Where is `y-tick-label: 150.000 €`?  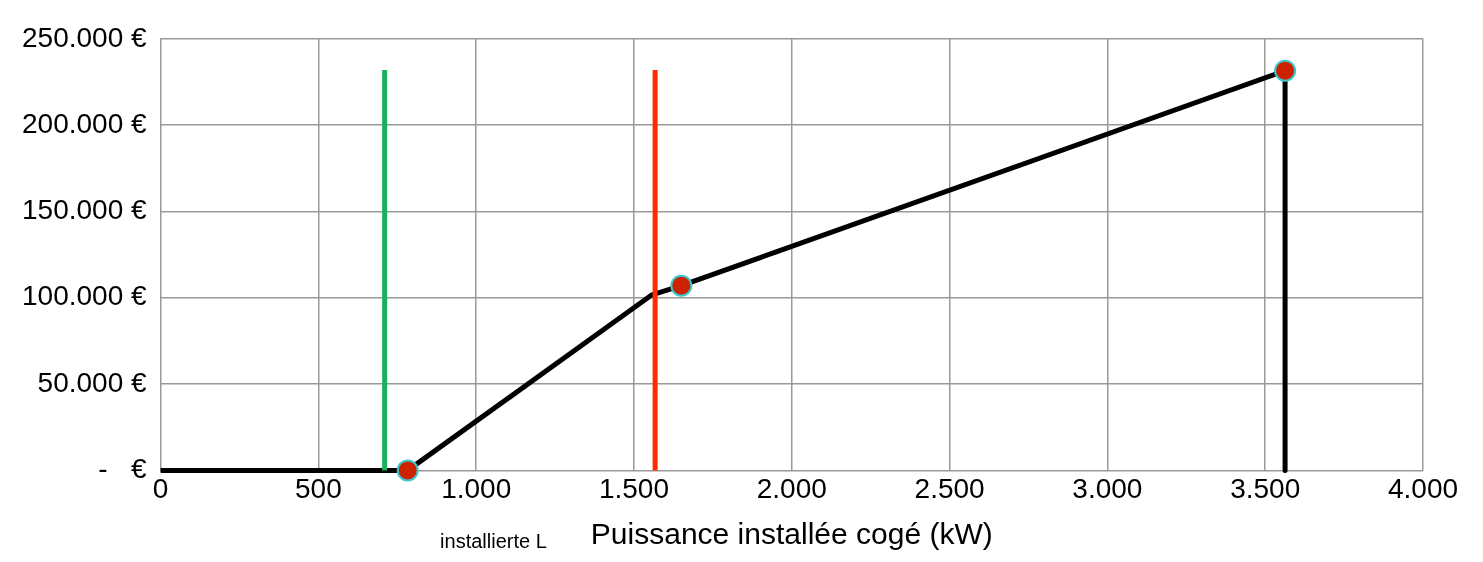
y-tick-label: 150.000 € is located at coordinates (84, 210).